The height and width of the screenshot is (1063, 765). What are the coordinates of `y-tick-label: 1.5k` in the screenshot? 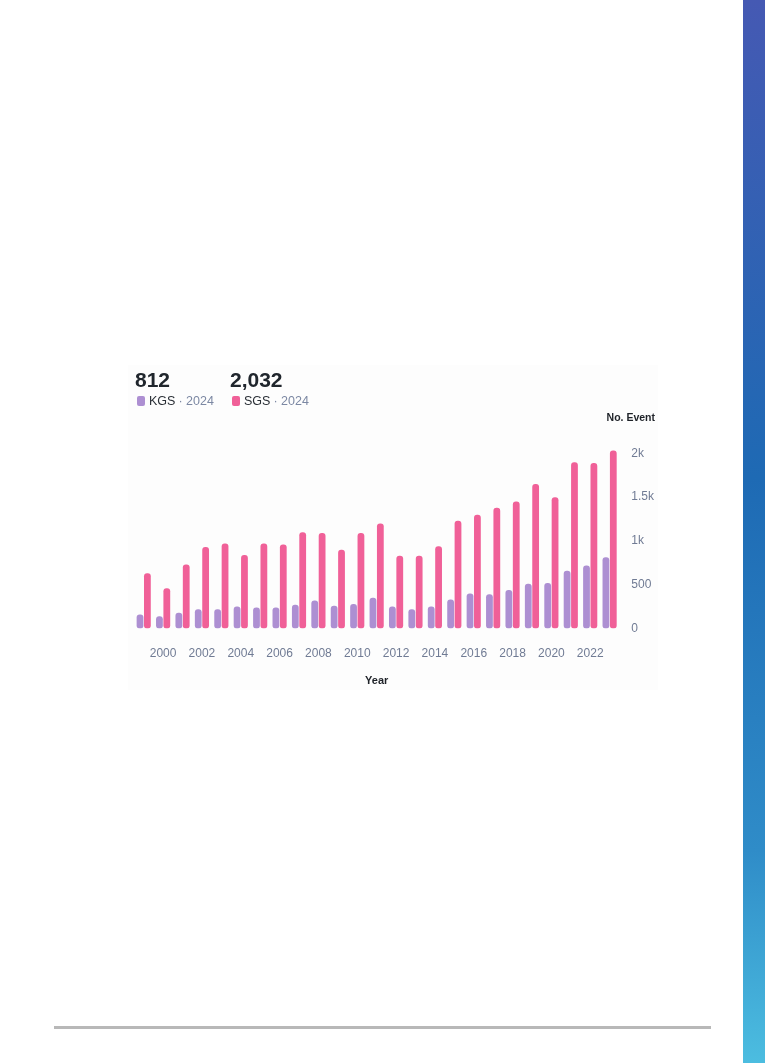 It's located at (643, 496).